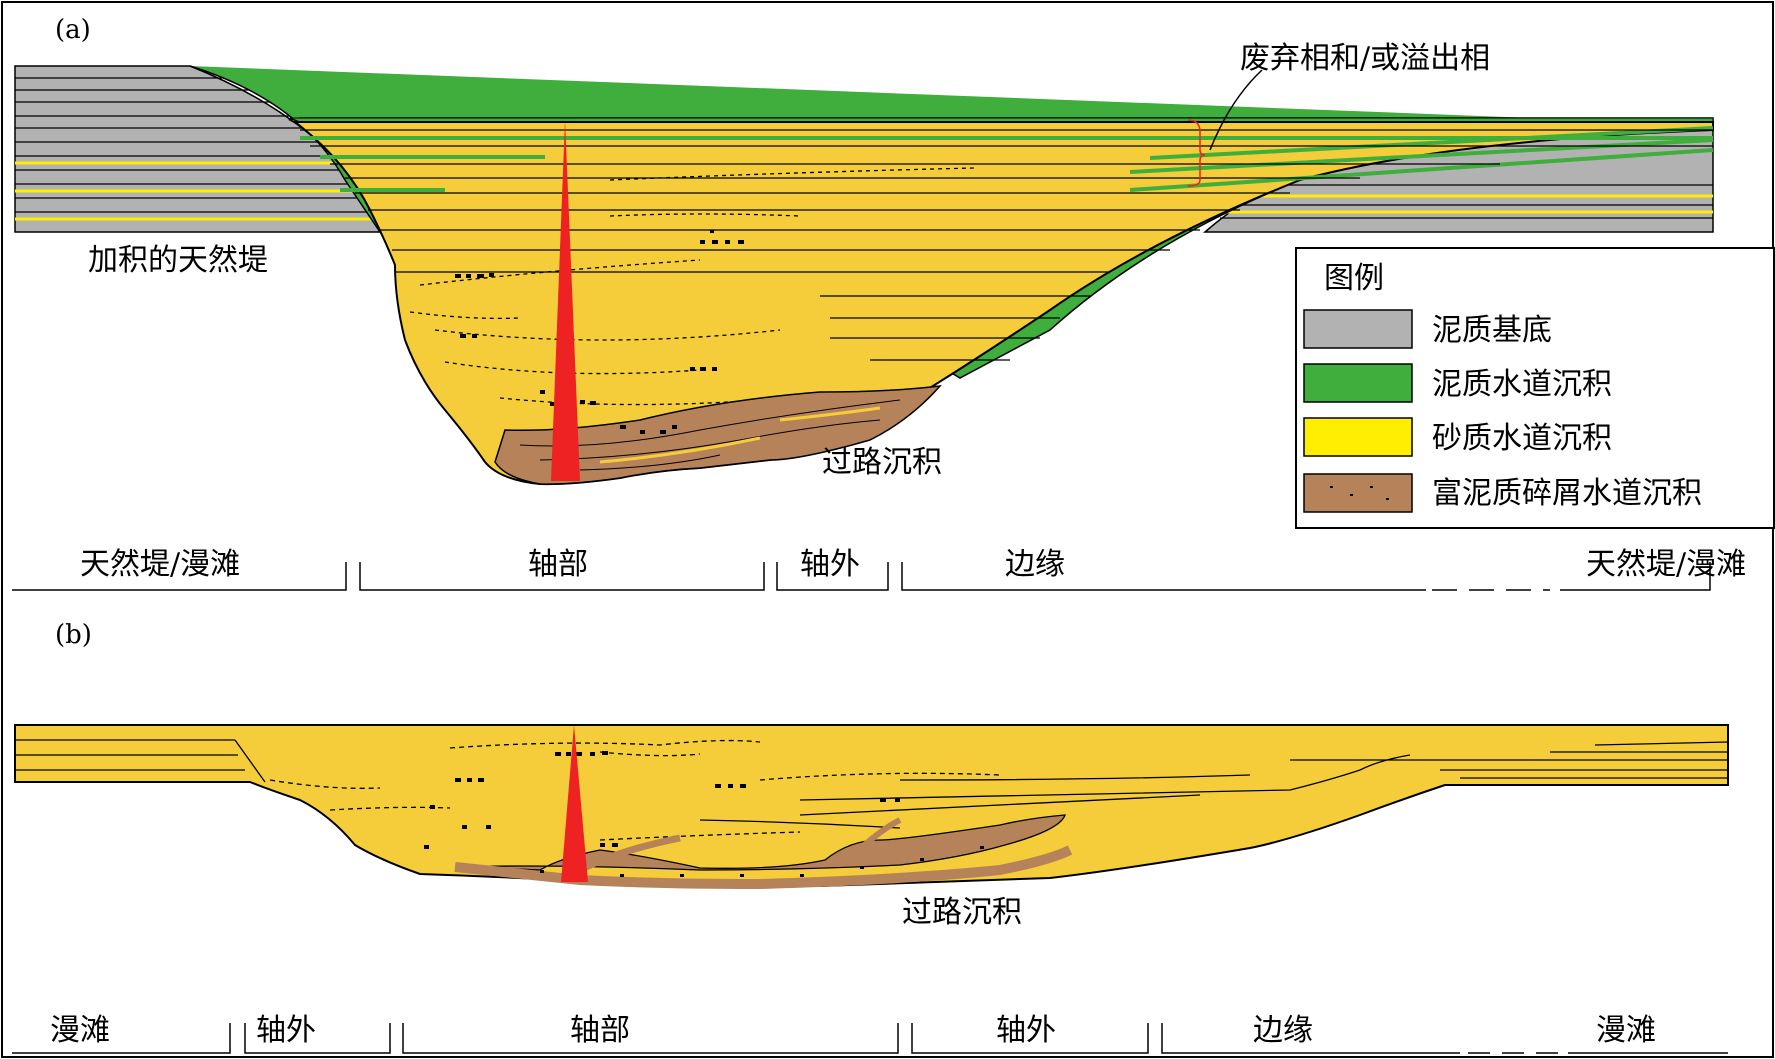 This screenshot has height=1059, width=1775. I want to click on zone-b-6: 漫滩, so click(1626, 1030).